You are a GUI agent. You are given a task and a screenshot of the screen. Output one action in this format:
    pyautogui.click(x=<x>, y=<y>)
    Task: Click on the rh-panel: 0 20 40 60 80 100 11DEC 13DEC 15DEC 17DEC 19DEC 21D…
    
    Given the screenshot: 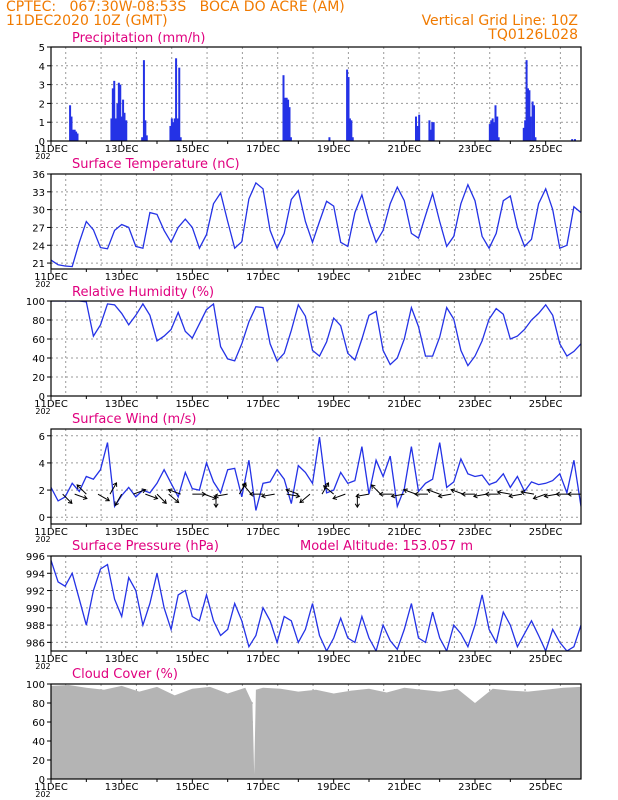 What is the action you would take?
    pyautogui.click(x=304, y=350)
    